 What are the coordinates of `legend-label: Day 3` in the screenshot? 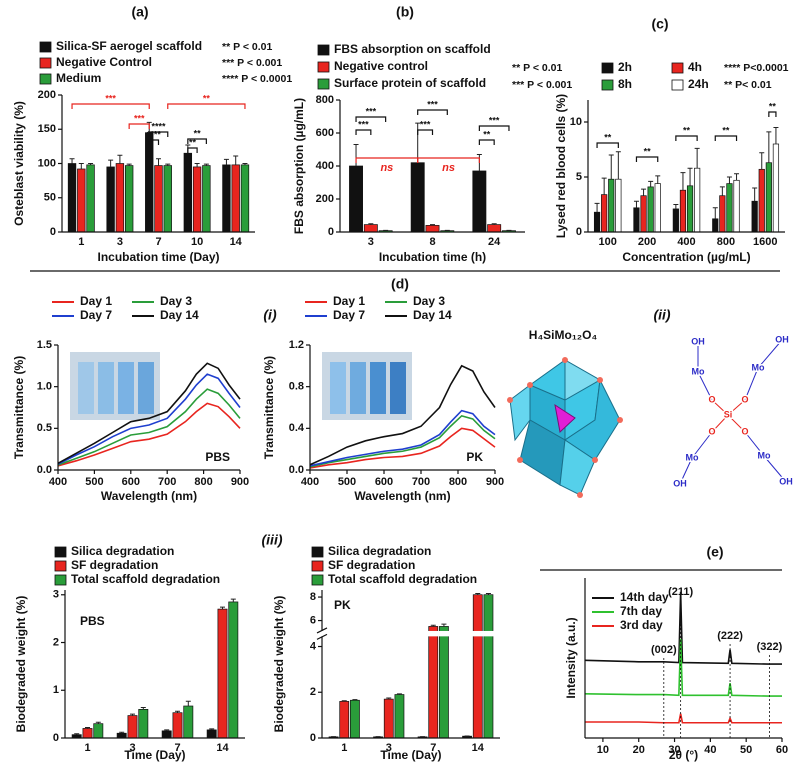 It's located at (176, 301).